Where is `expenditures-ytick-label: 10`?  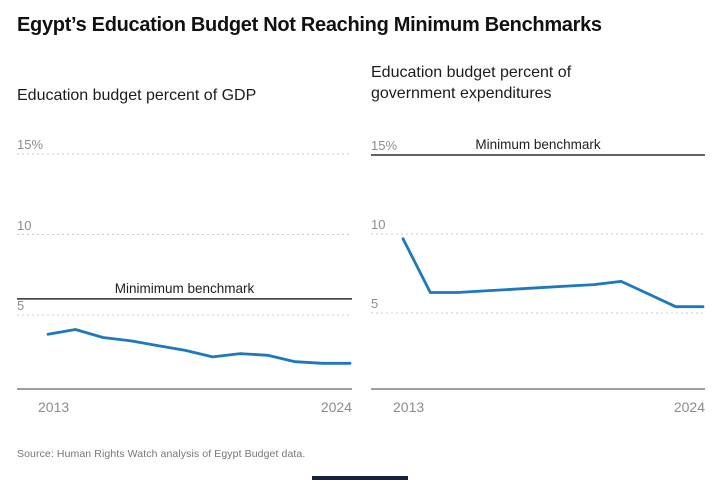 expenditures-ytick-label: 10 is located at coordinates (378, 224).